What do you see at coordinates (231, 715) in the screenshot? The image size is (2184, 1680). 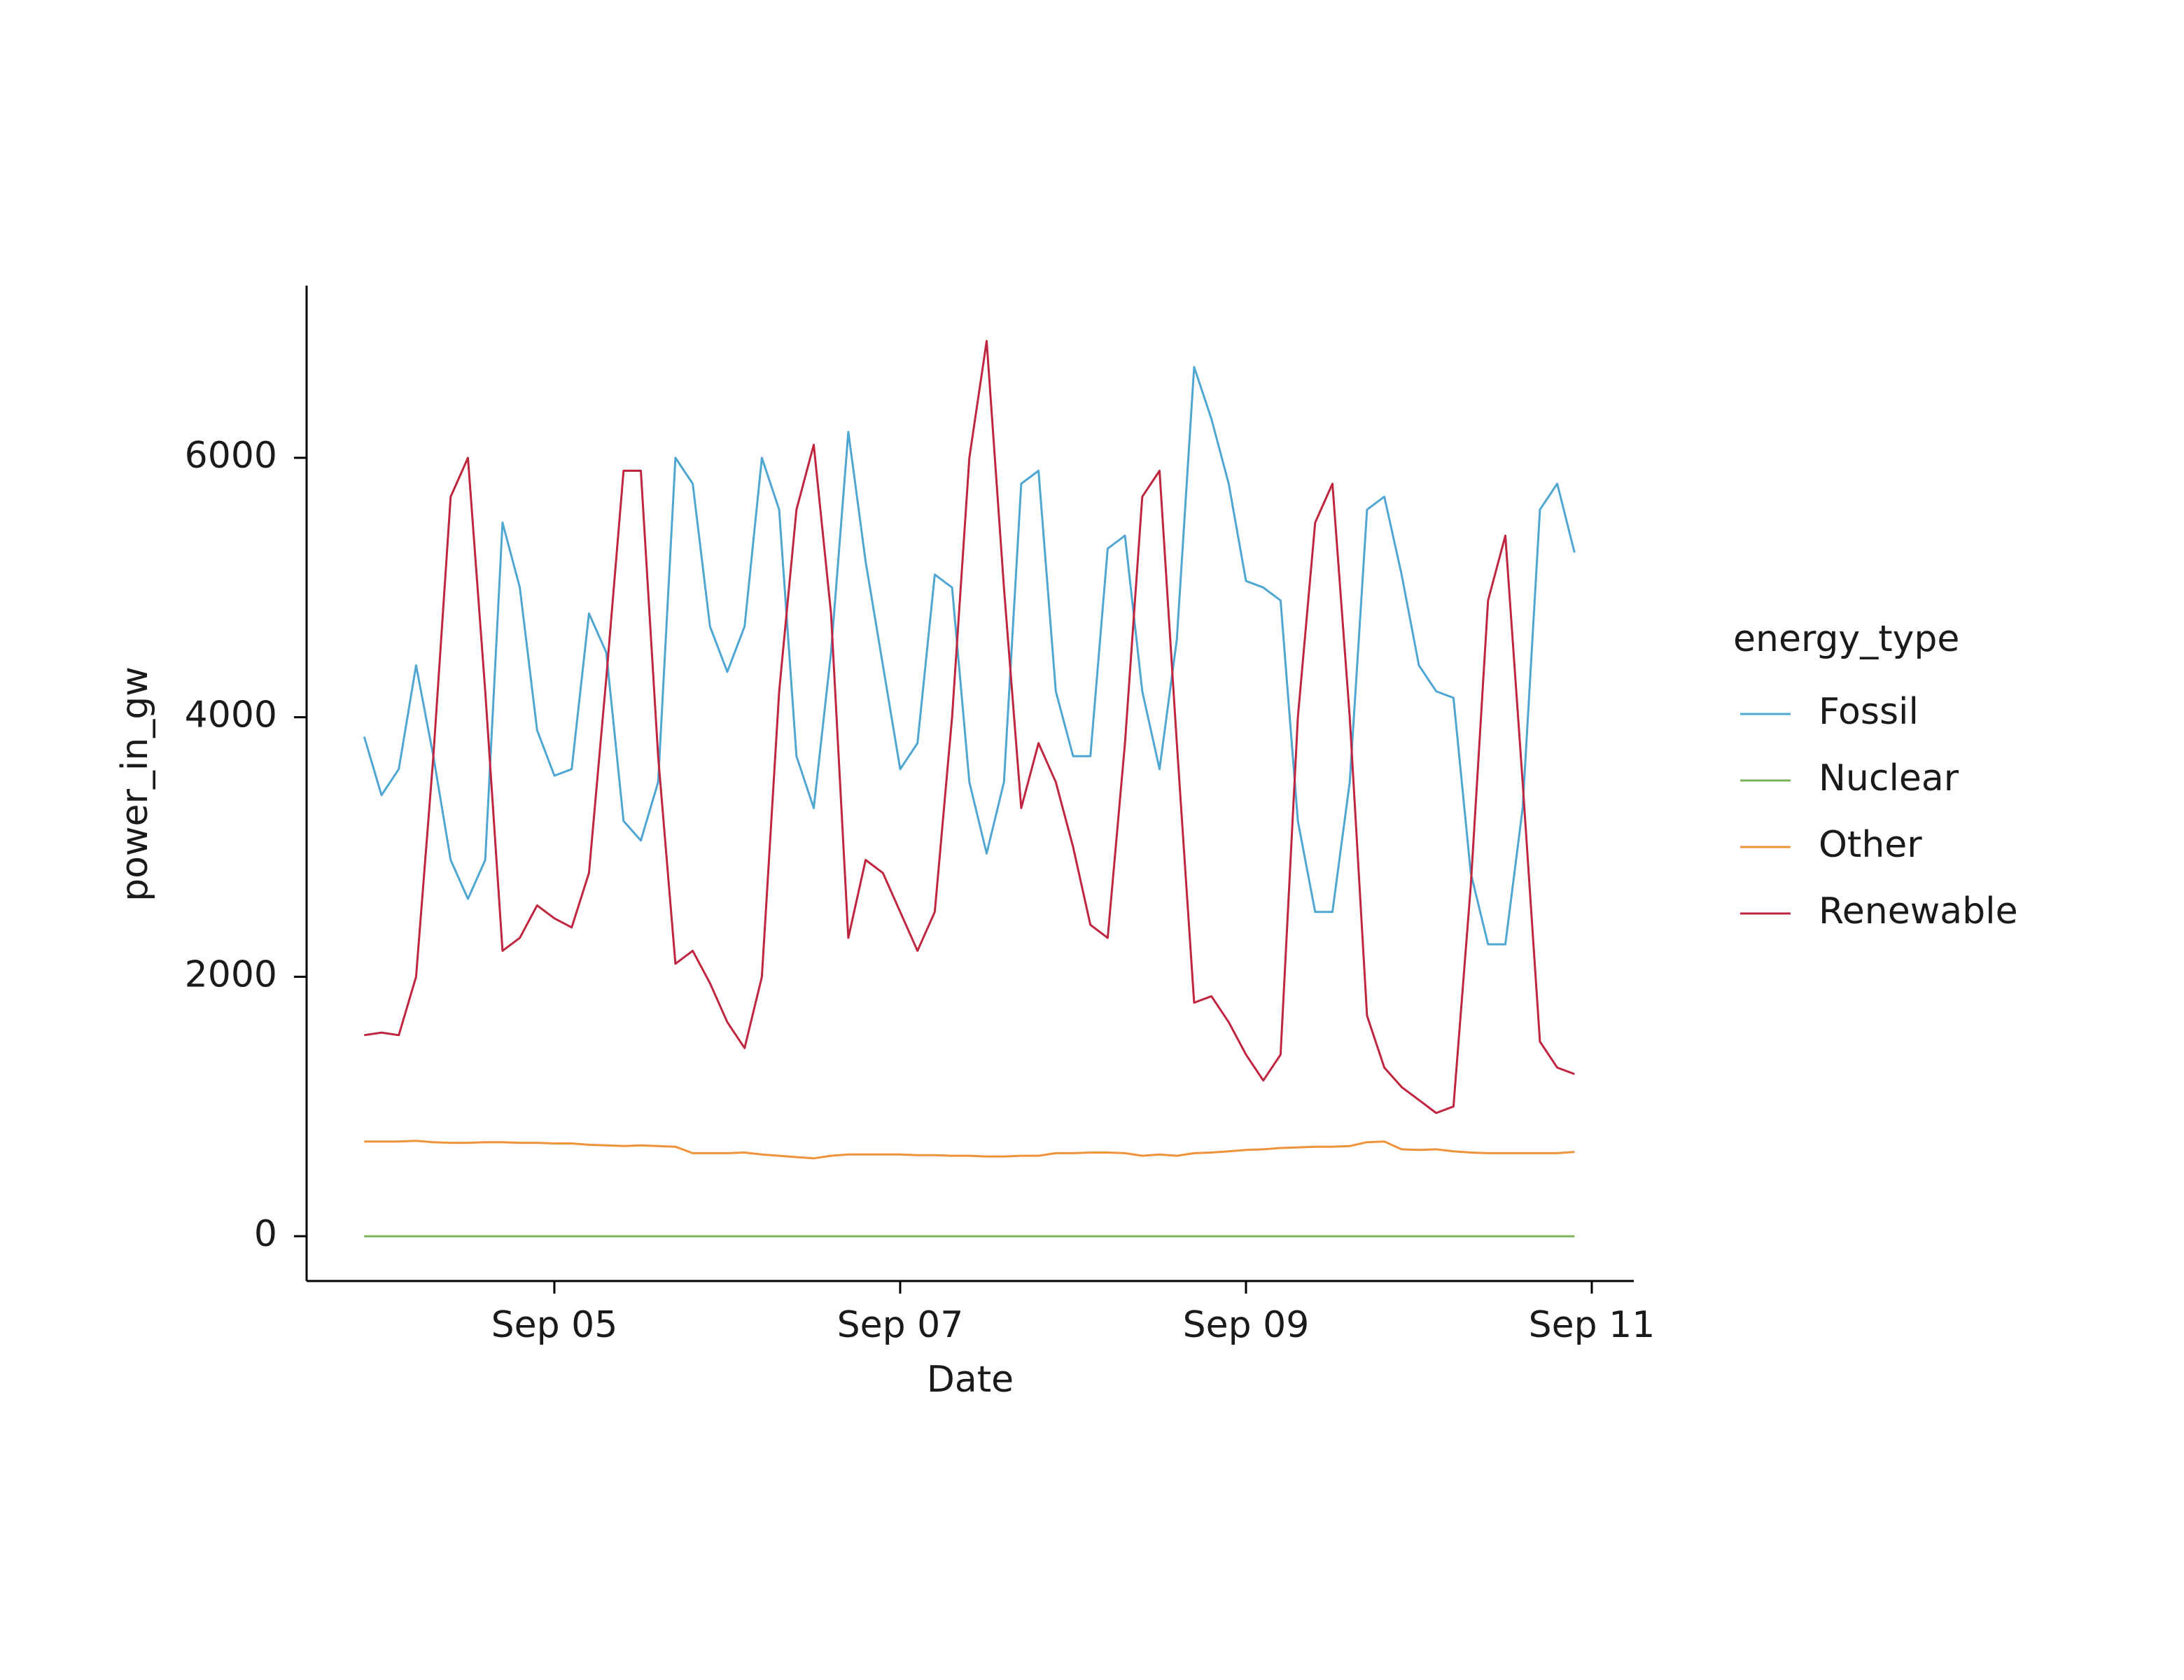 I see `y-tick-label: 4000` at bounding box center [231, 715].